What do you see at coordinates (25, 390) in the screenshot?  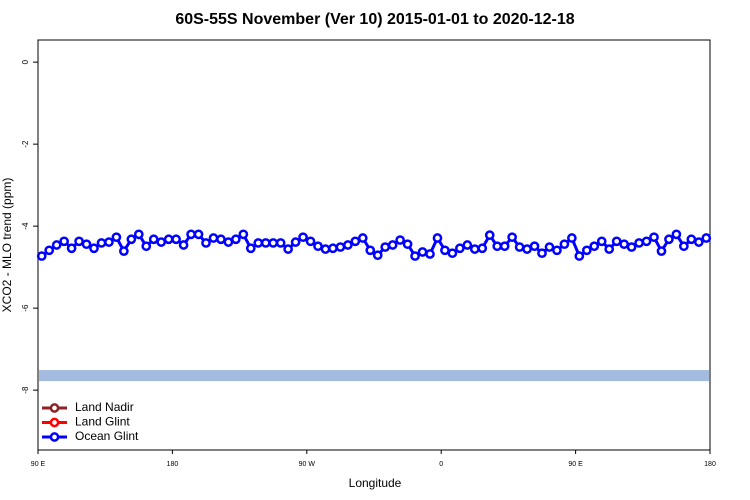 I see `y-tick-label: -8` at bounding box center [25, 390].